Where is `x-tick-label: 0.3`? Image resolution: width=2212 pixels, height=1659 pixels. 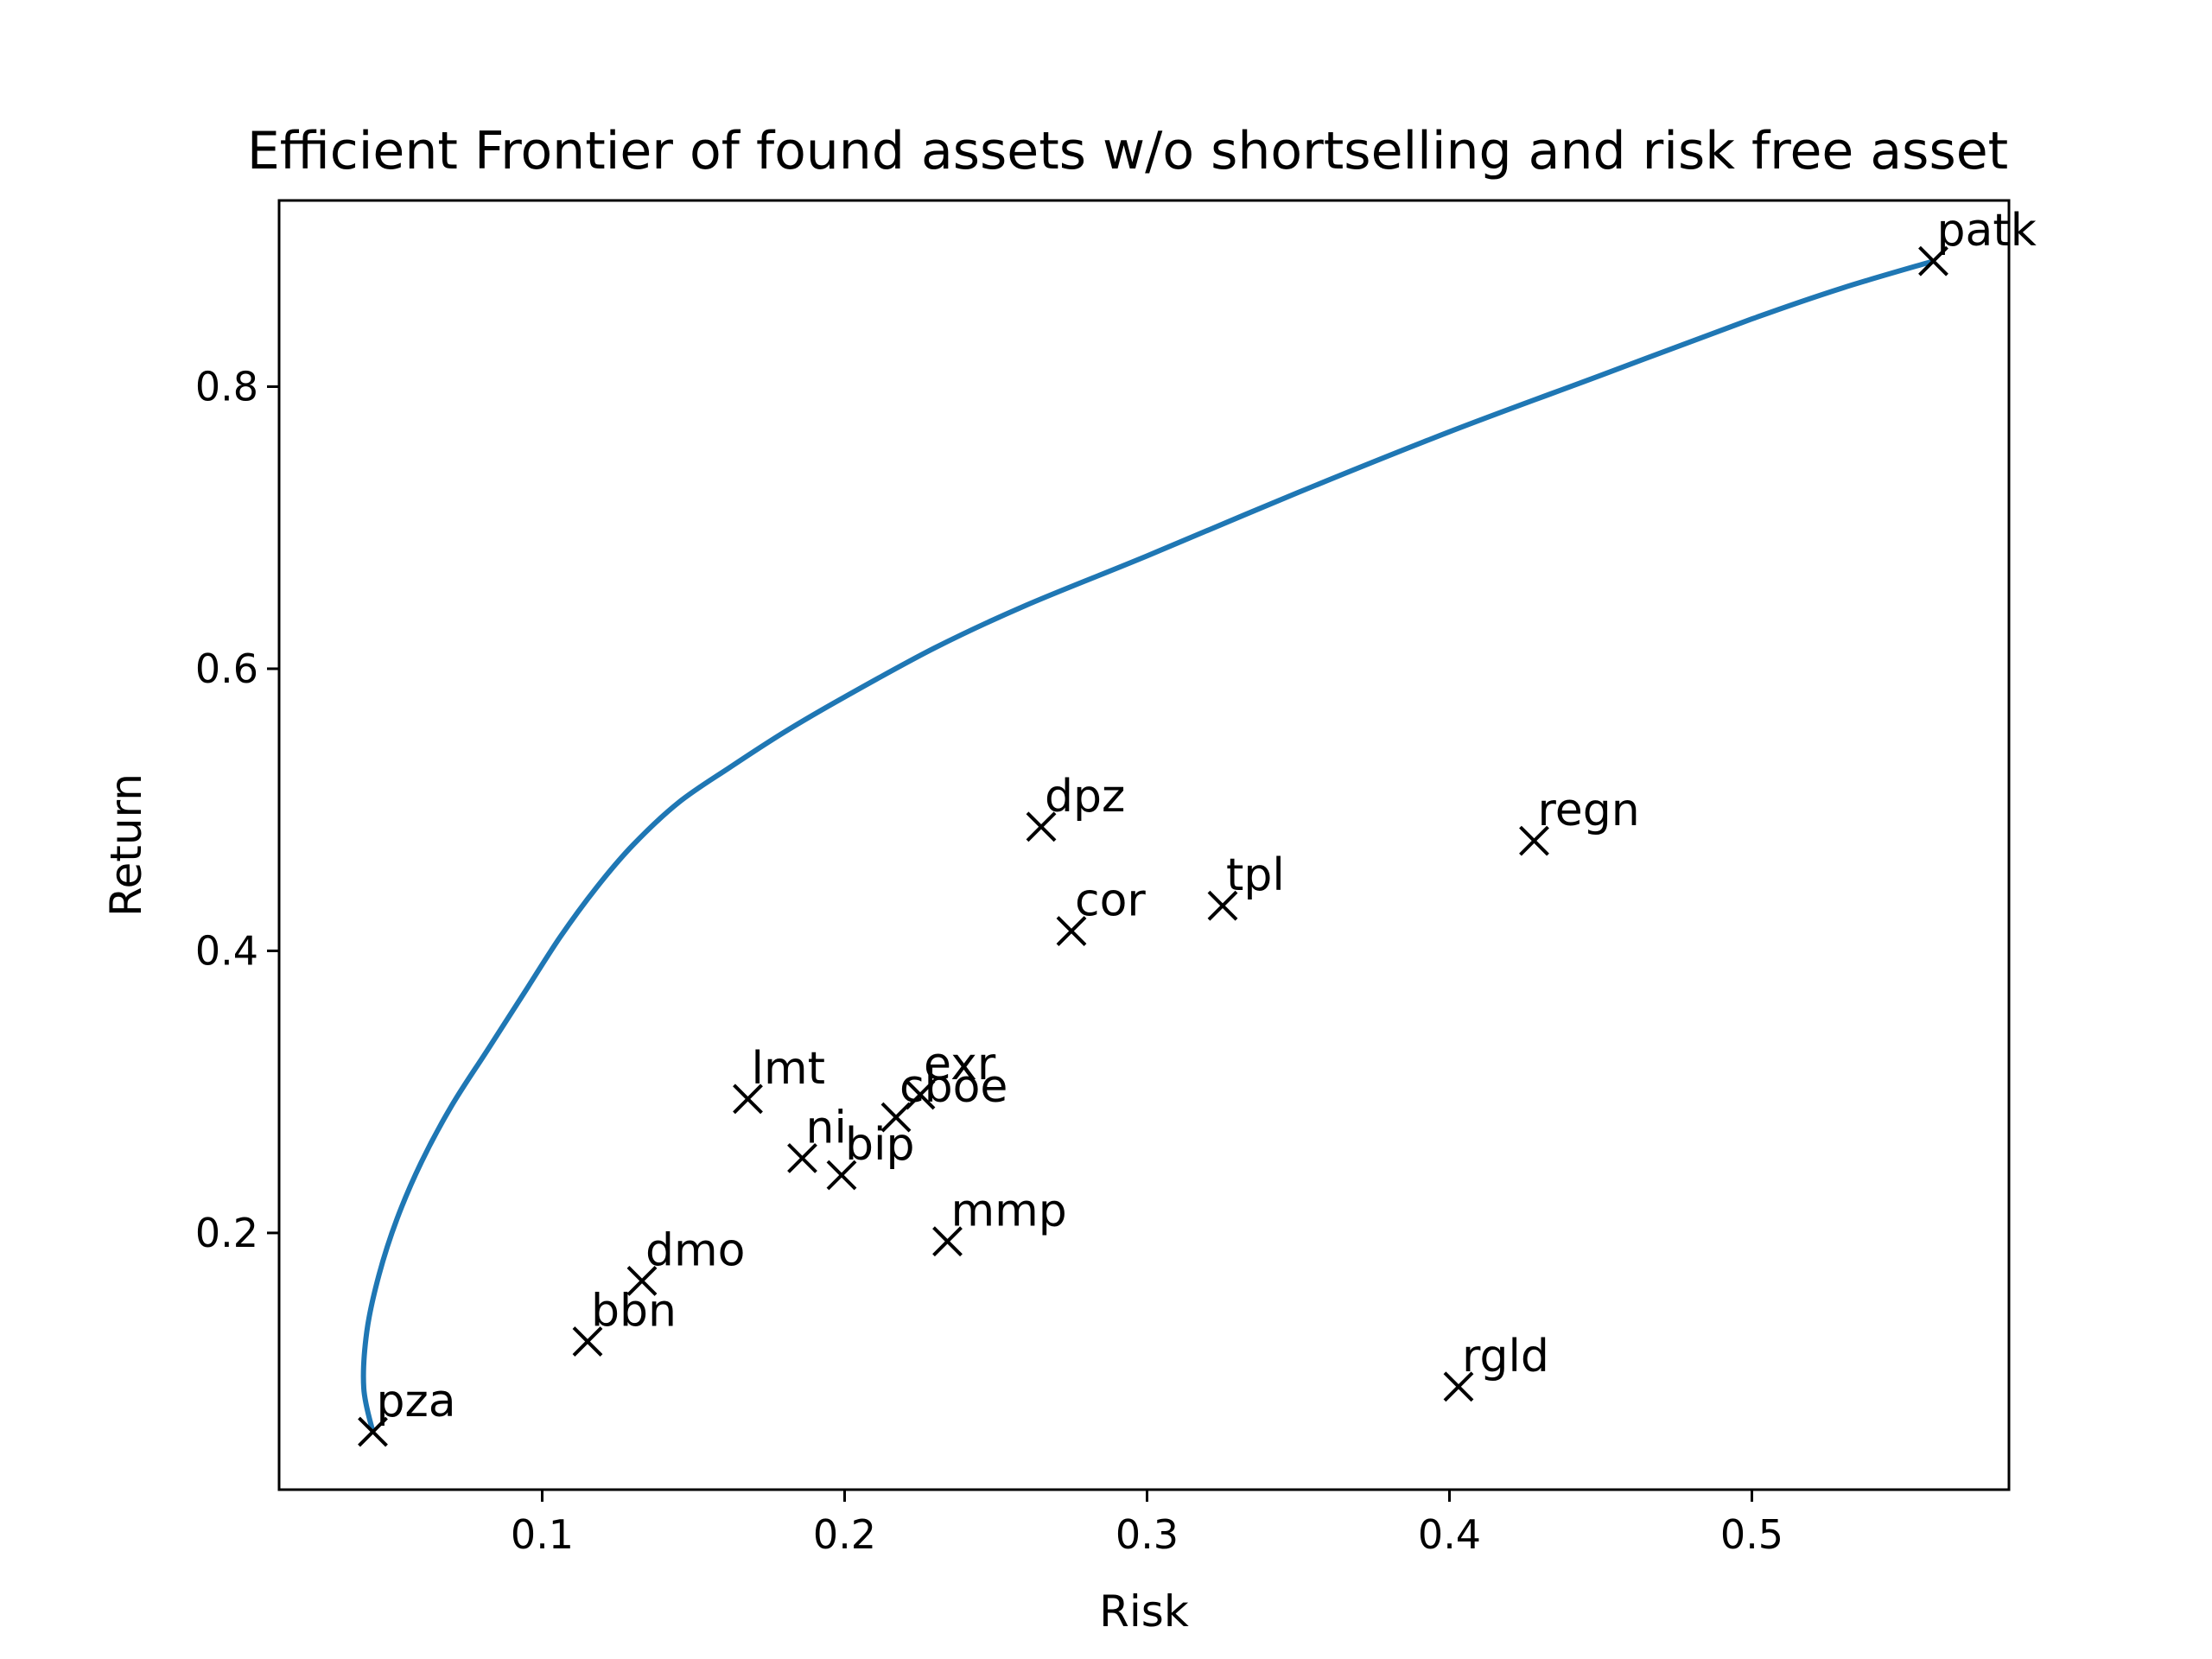 x-tick-label: 0.3 is located at coordinates (1147, 1534).